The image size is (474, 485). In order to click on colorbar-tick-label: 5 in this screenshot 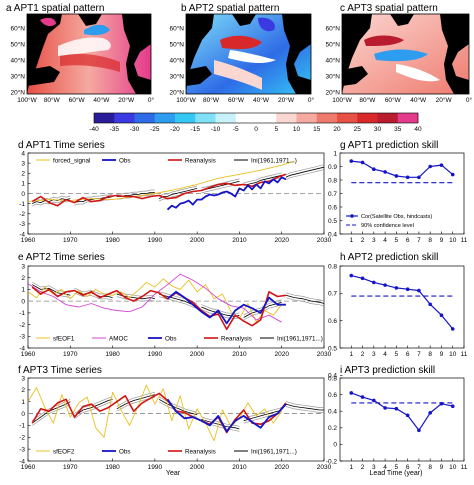, I will do `click(276, 129)`.